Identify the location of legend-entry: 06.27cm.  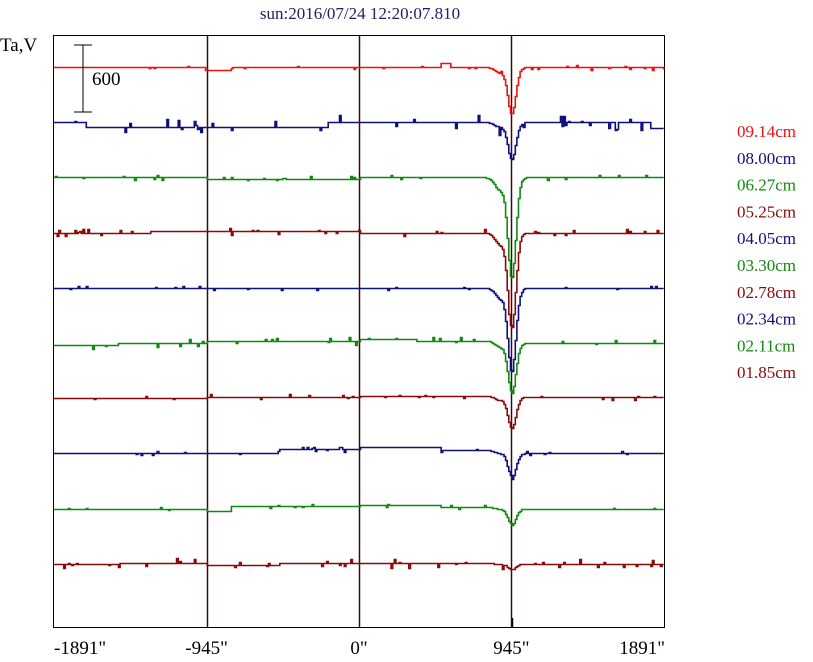
(766, 185).